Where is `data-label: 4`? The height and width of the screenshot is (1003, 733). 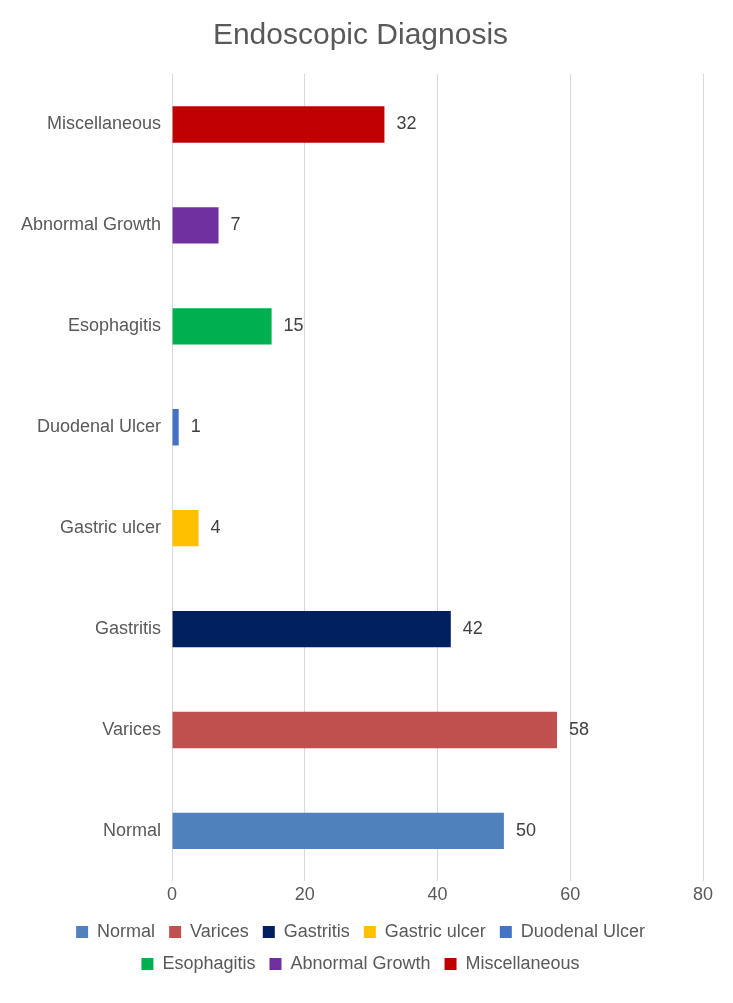 data-label: 4 is located at coordinates (215, 527).